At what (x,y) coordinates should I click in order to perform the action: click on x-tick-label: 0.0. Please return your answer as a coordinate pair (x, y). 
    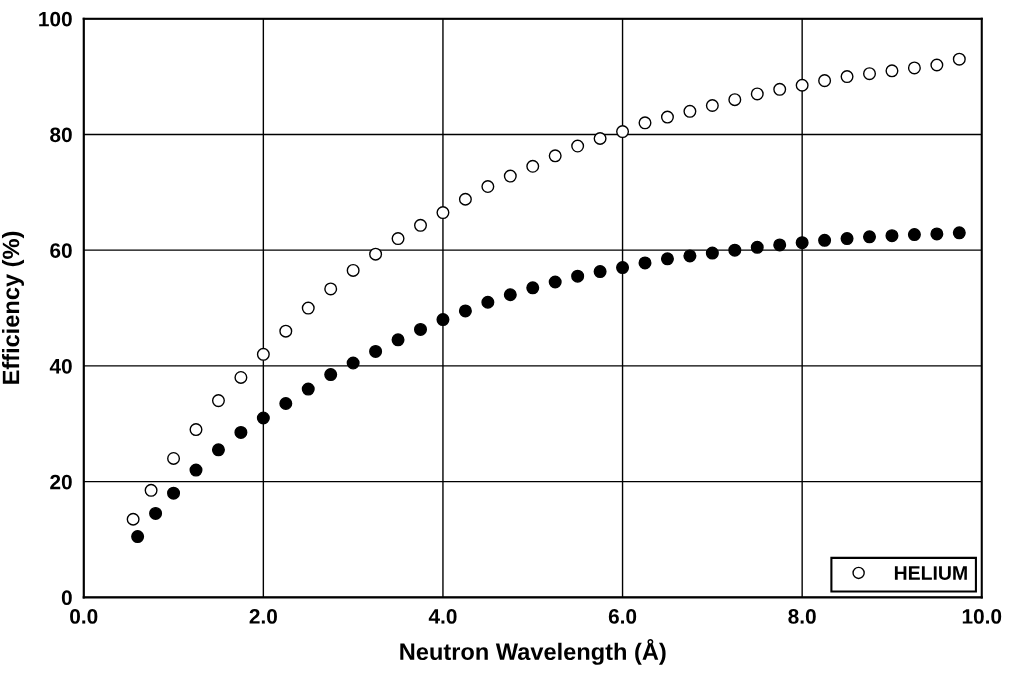
    Looking at the image, I should click on (84, 616).